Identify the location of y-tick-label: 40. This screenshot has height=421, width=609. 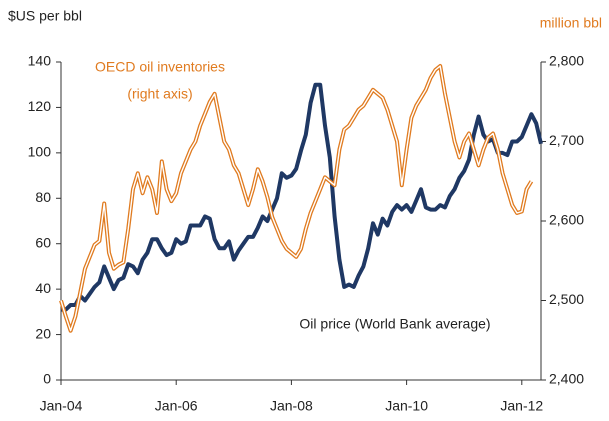
(43, 288).